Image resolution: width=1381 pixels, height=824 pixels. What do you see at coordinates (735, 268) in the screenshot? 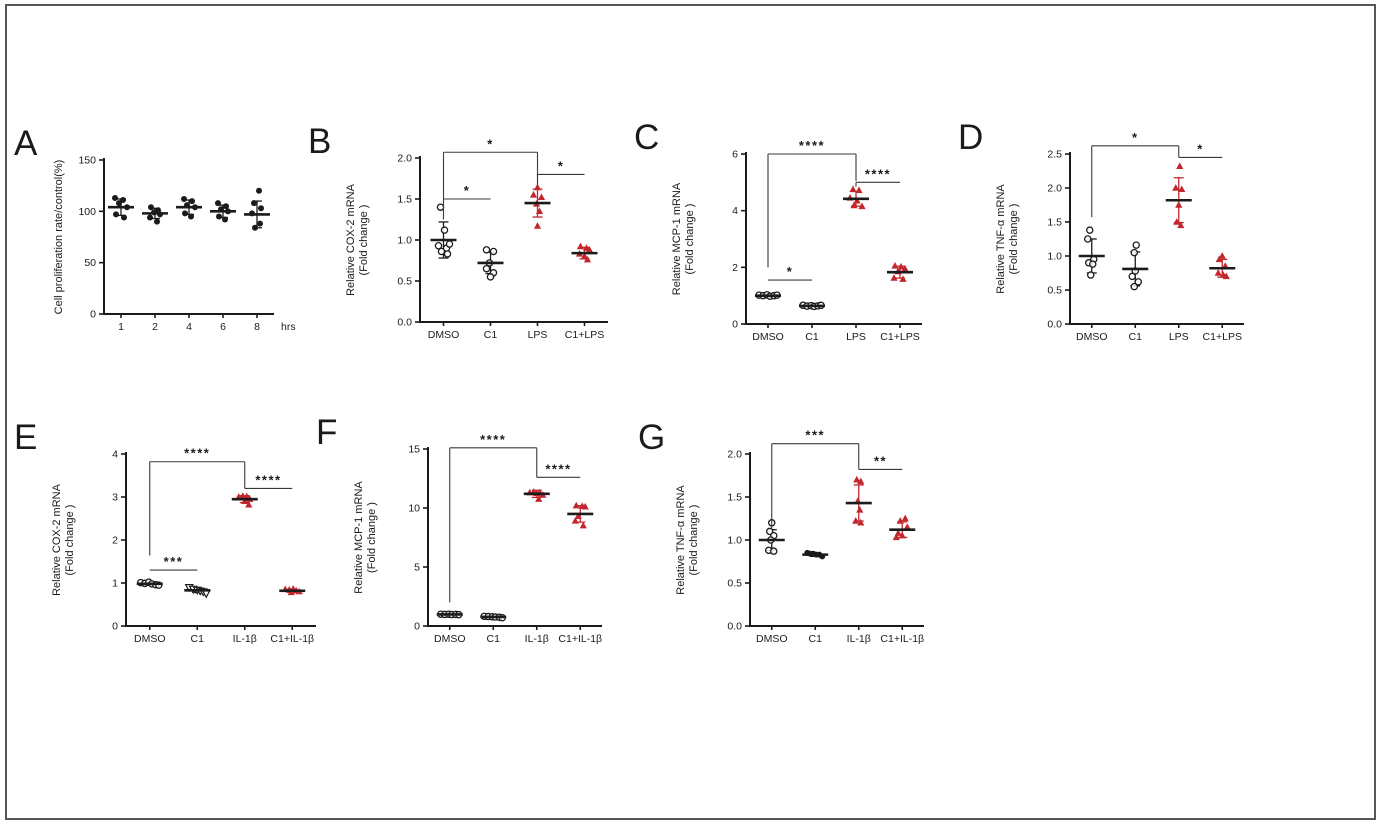
I see `y-tick-label: 2` at bounding box center [735, 268].